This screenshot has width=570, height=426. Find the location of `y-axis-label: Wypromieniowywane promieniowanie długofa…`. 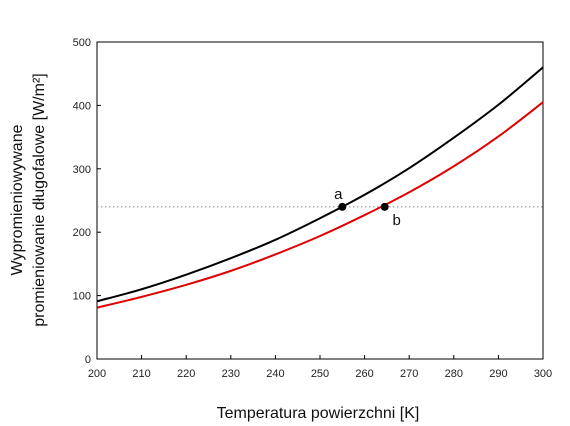

y-axis-label: Wypromieniowywane promieniowanie długofa… is located at coordinates (28, 199).